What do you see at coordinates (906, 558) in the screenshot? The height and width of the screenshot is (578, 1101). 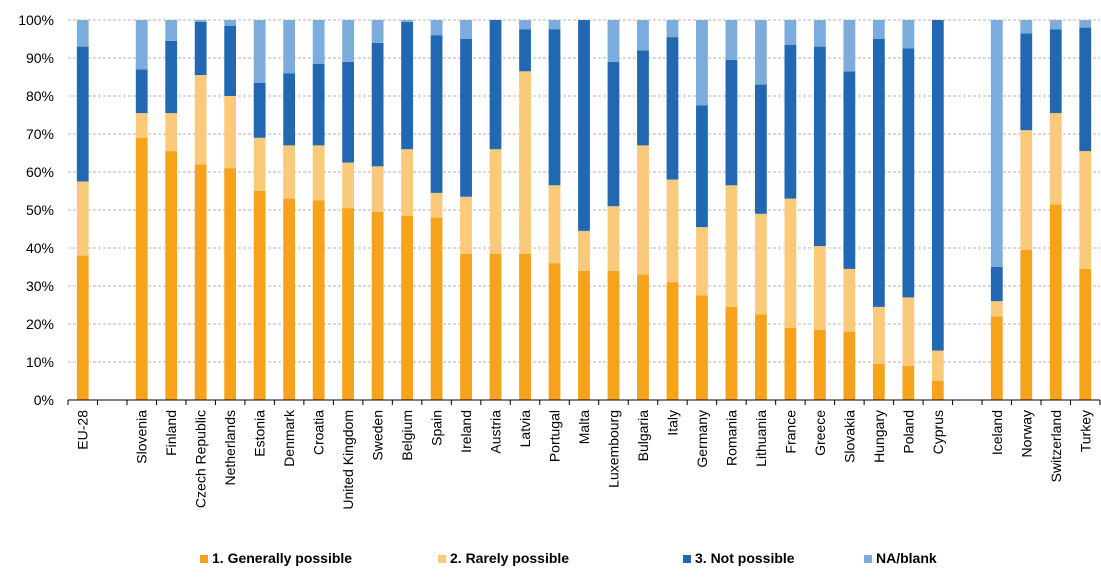 I see `legend-label: NA/blank` at bounding box center [906, 558].